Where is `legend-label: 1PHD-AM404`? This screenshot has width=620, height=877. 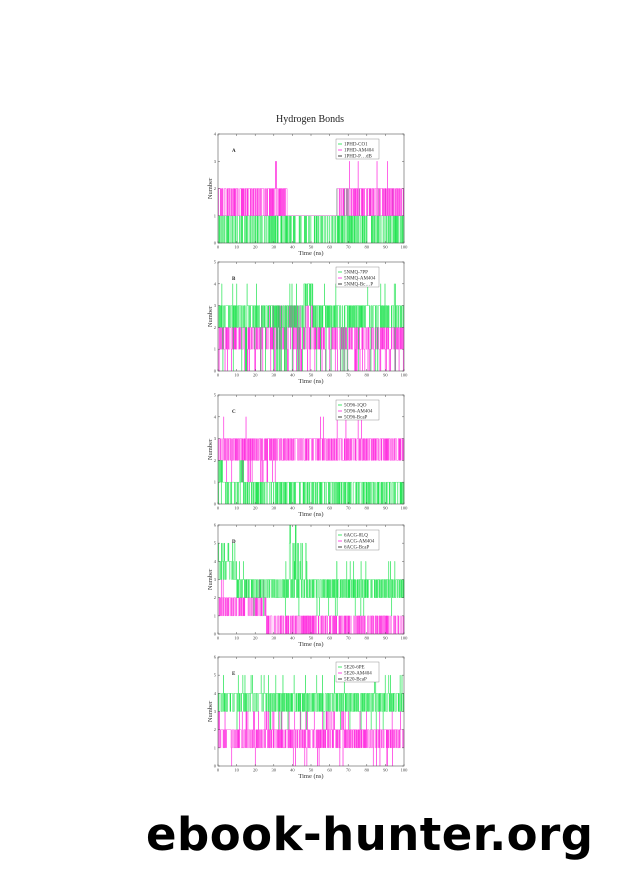 legend-label: 1PHD-AM404 is located at coordinates (359, 151).